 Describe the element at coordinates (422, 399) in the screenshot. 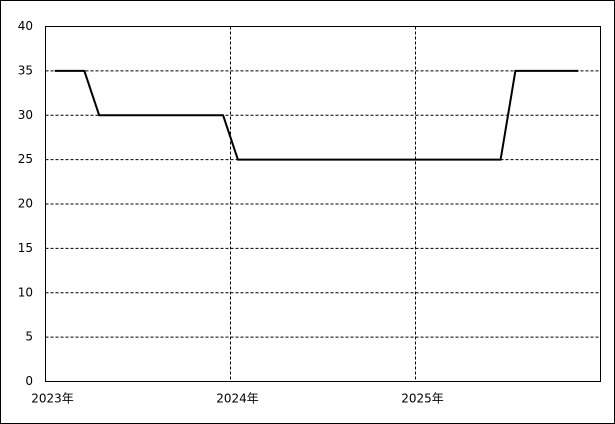

I see `x-tick-label: 2025年` at that location.